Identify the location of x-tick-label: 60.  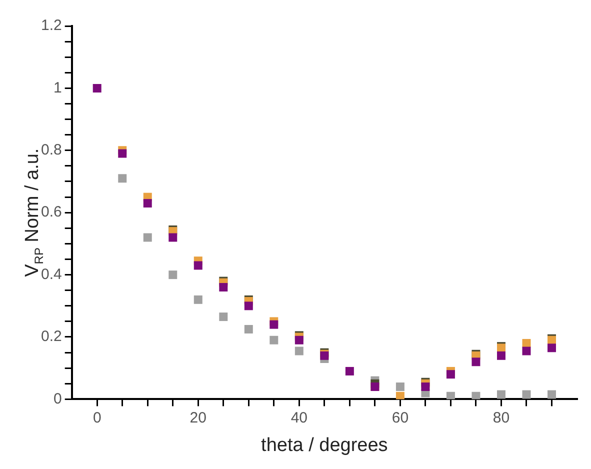
(400, 417).